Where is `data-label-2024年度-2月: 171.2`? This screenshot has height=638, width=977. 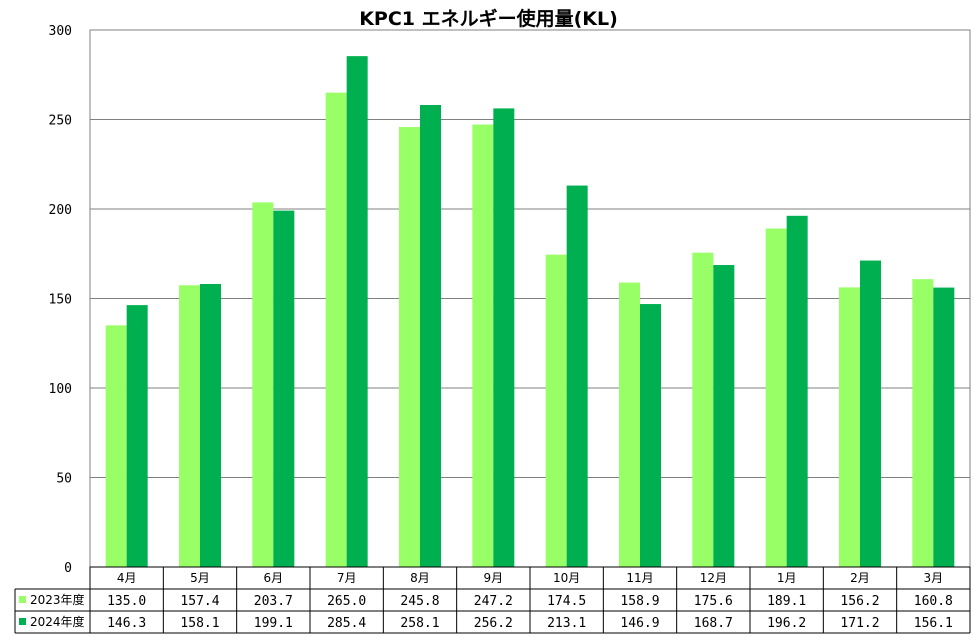 data-label-2024年度-2月: 171.2 is located at coordinates (859, 623).